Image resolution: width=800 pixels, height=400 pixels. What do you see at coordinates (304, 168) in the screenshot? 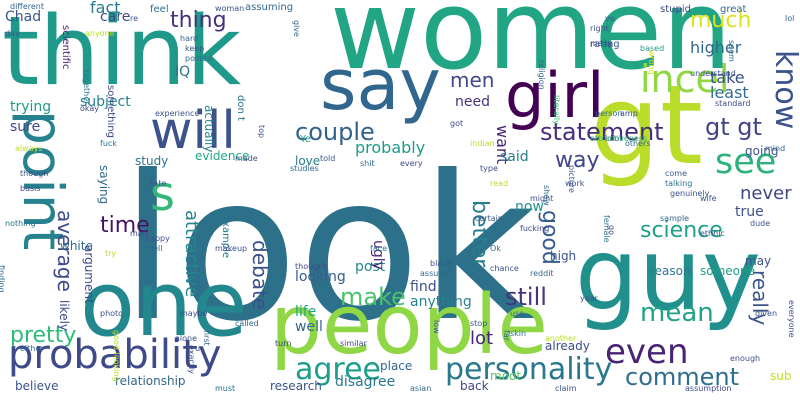
I see `word-studies: studies` at bounding box center [304, 168].